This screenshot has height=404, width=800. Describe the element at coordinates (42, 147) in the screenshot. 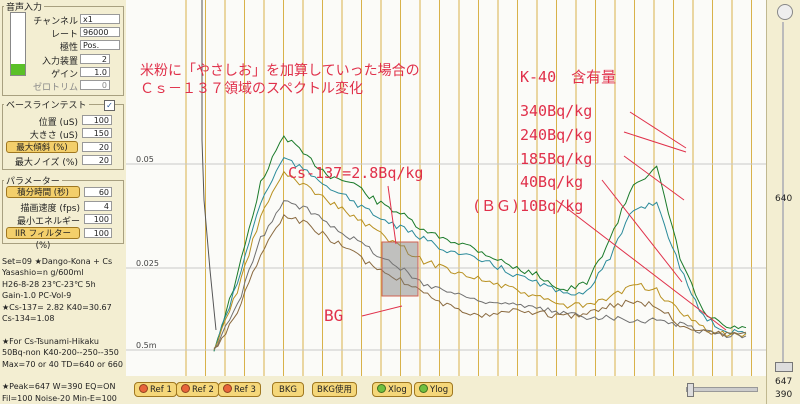

I see `max-slope-button: 最大傾斜 (%)` at that location.